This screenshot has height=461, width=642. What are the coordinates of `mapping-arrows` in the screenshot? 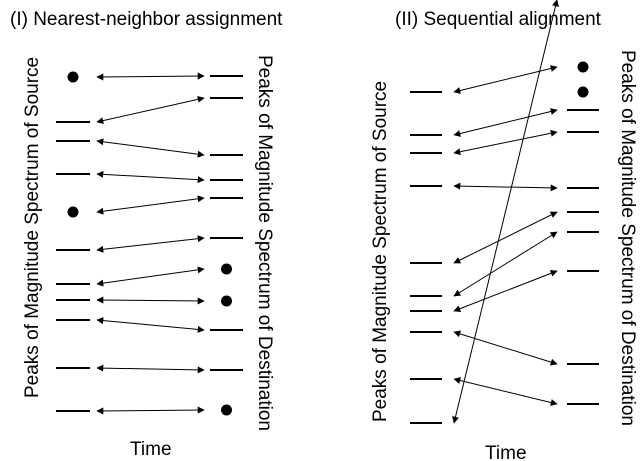 It's located at (150, 243).